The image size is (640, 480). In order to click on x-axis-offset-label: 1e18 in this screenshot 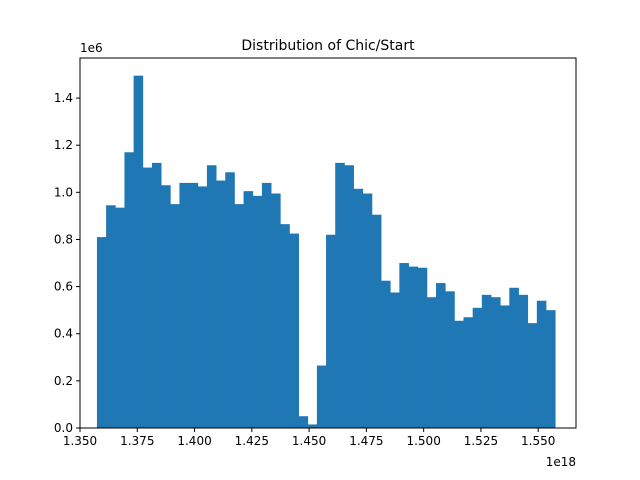, I will do `click(561, 462)`.